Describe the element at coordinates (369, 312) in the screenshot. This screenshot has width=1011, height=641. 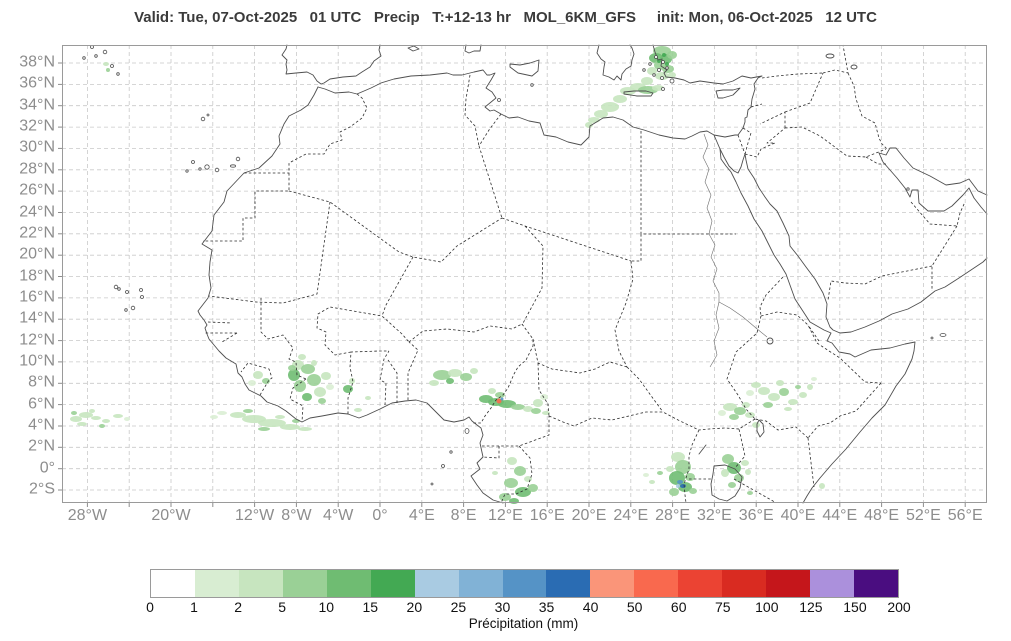
I see `borders-west-africa` at that location.